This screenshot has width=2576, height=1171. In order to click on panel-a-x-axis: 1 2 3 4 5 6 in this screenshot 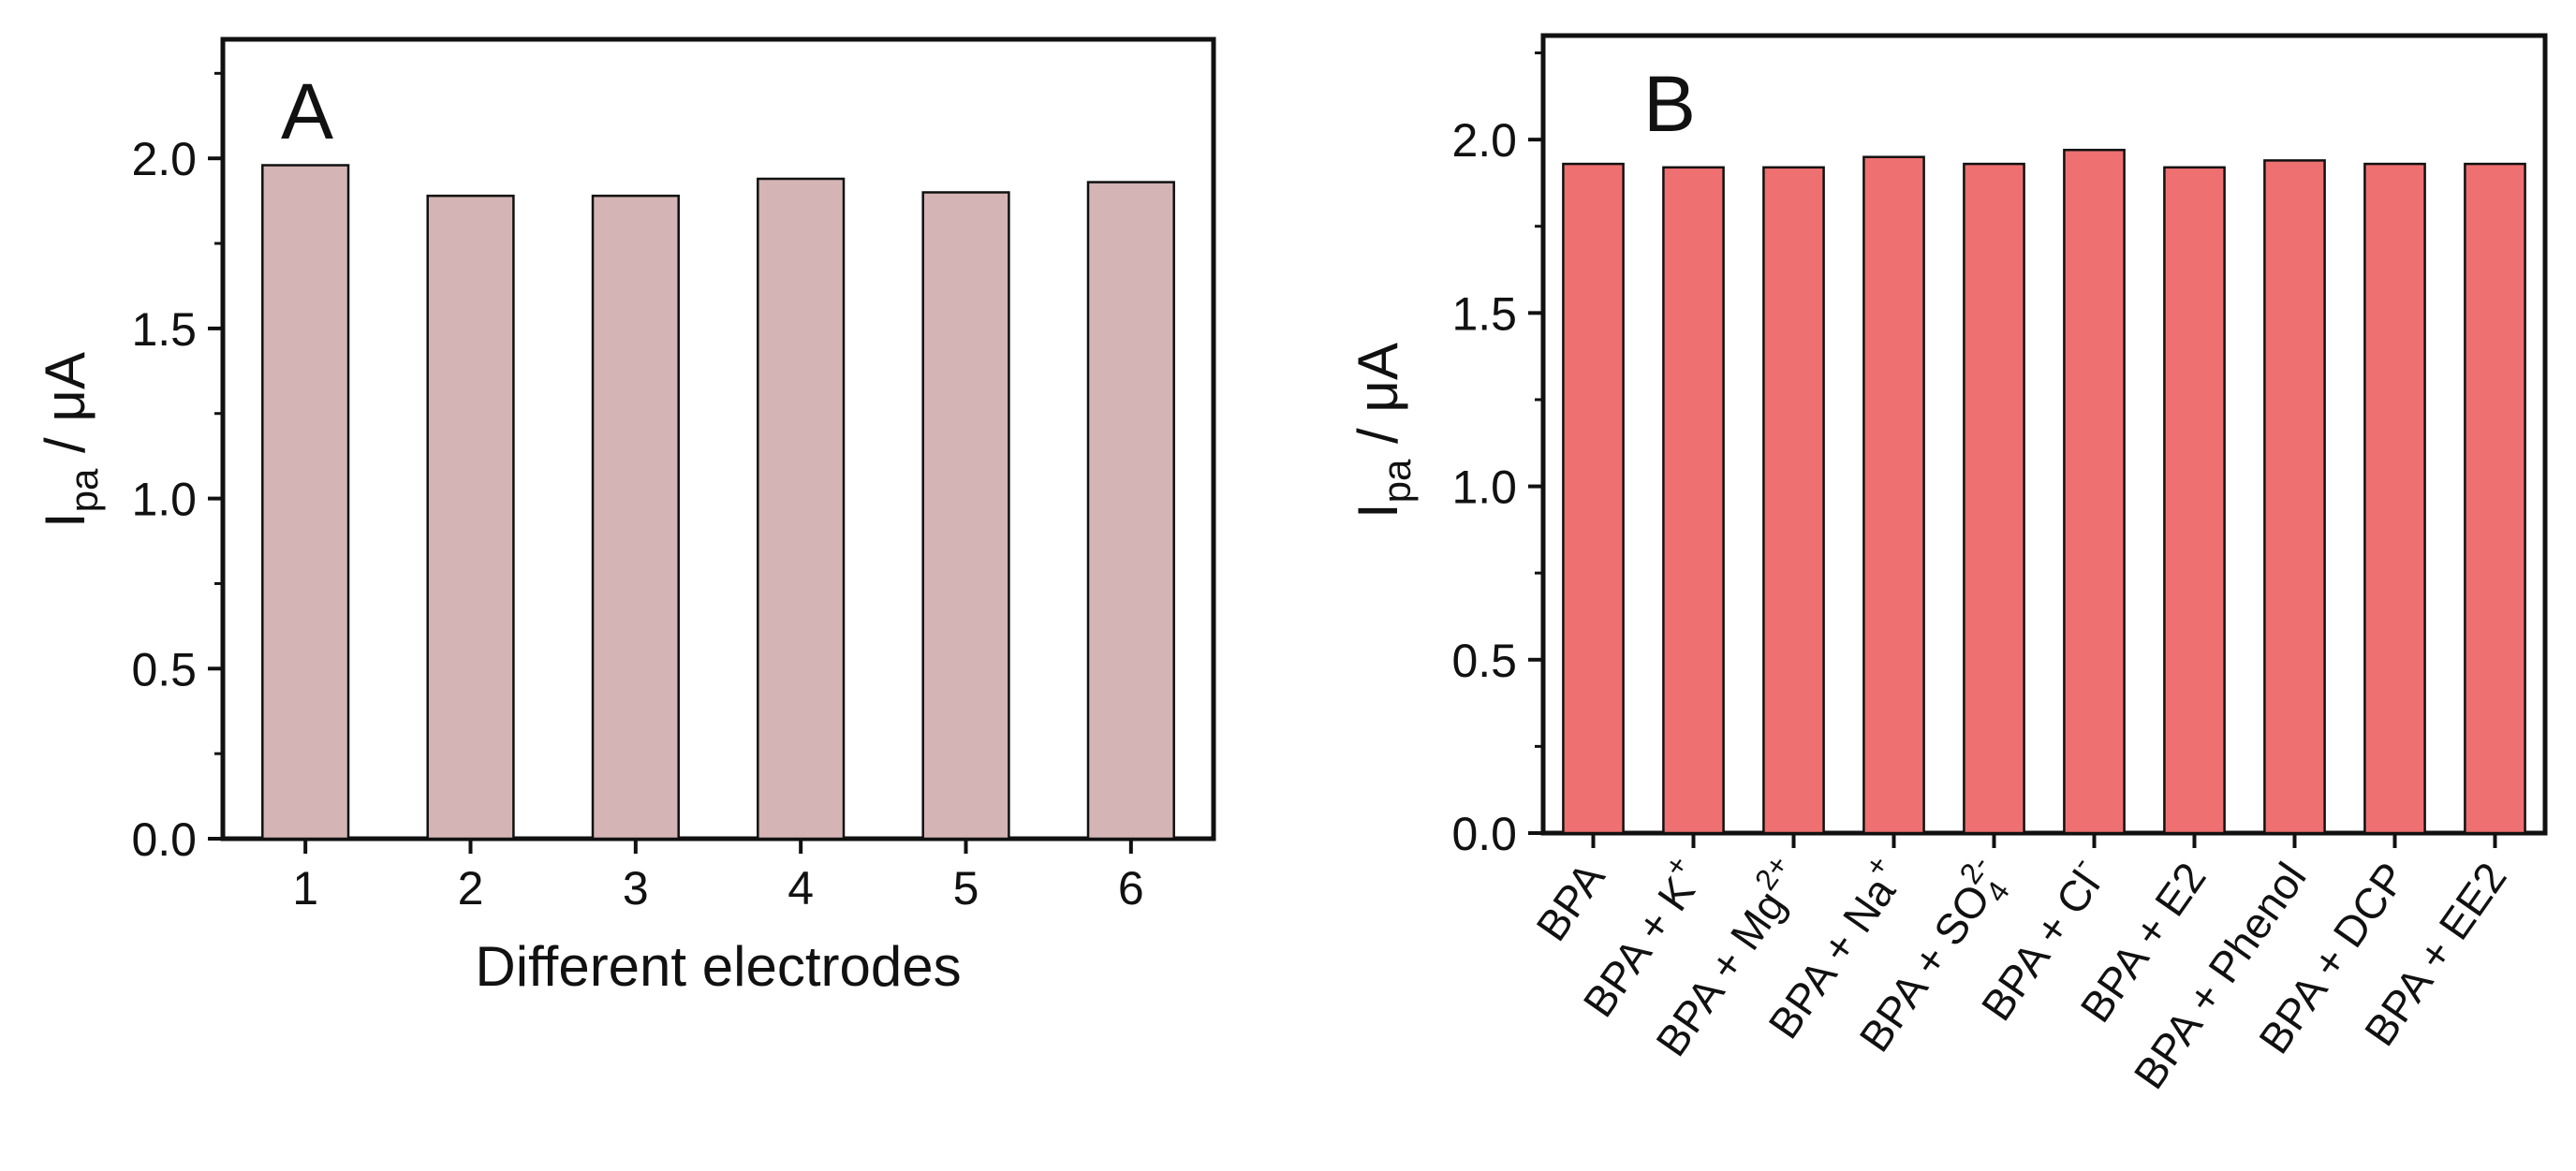, I will do `click(718, 877)`.